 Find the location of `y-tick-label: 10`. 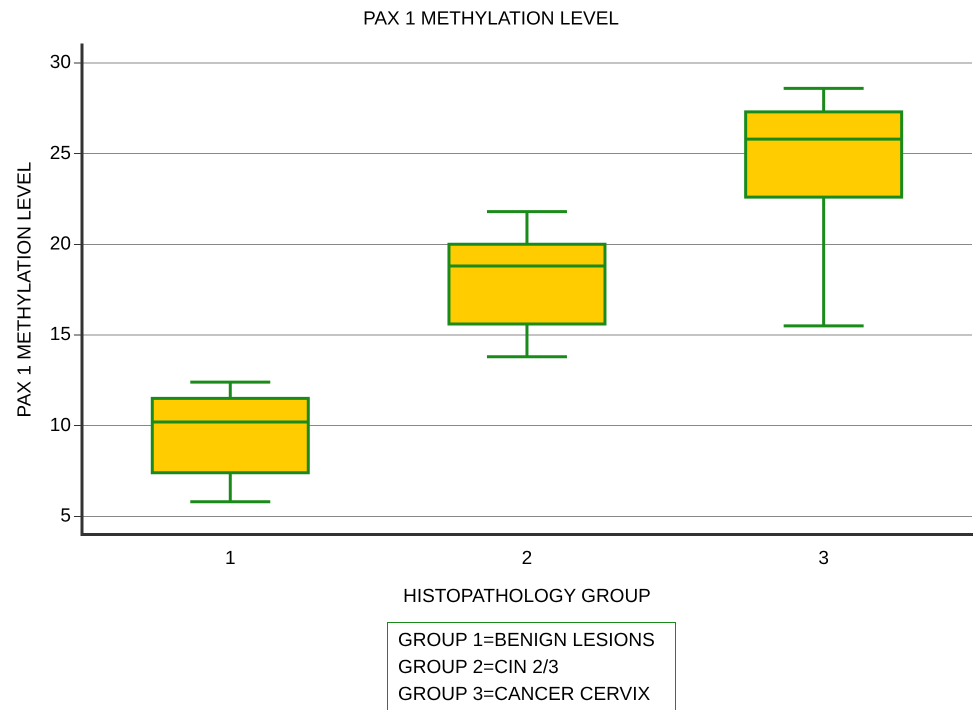

y-tick-label: 10 is located at coordinates (60, 425).